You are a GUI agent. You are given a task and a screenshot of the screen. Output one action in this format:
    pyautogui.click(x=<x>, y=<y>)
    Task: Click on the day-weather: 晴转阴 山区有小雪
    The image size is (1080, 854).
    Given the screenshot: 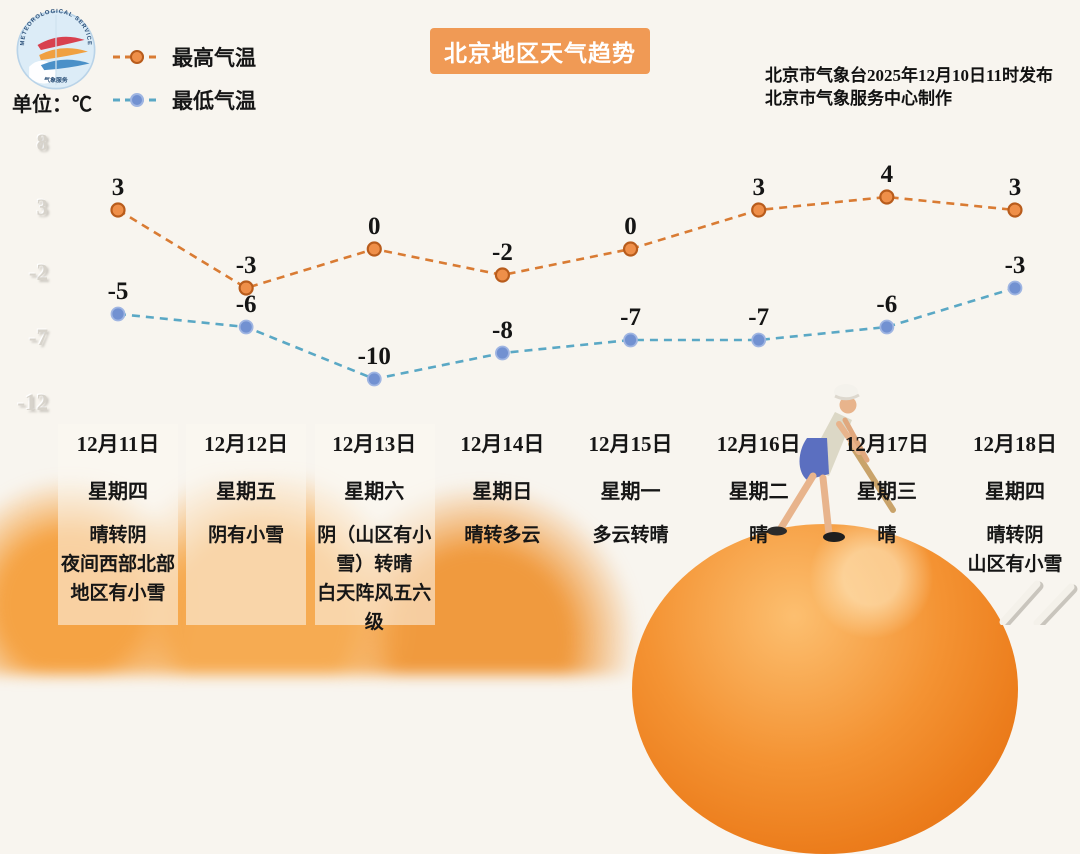 What is the action you would take?
    pyautogui.click(x=1015, y=550)
    